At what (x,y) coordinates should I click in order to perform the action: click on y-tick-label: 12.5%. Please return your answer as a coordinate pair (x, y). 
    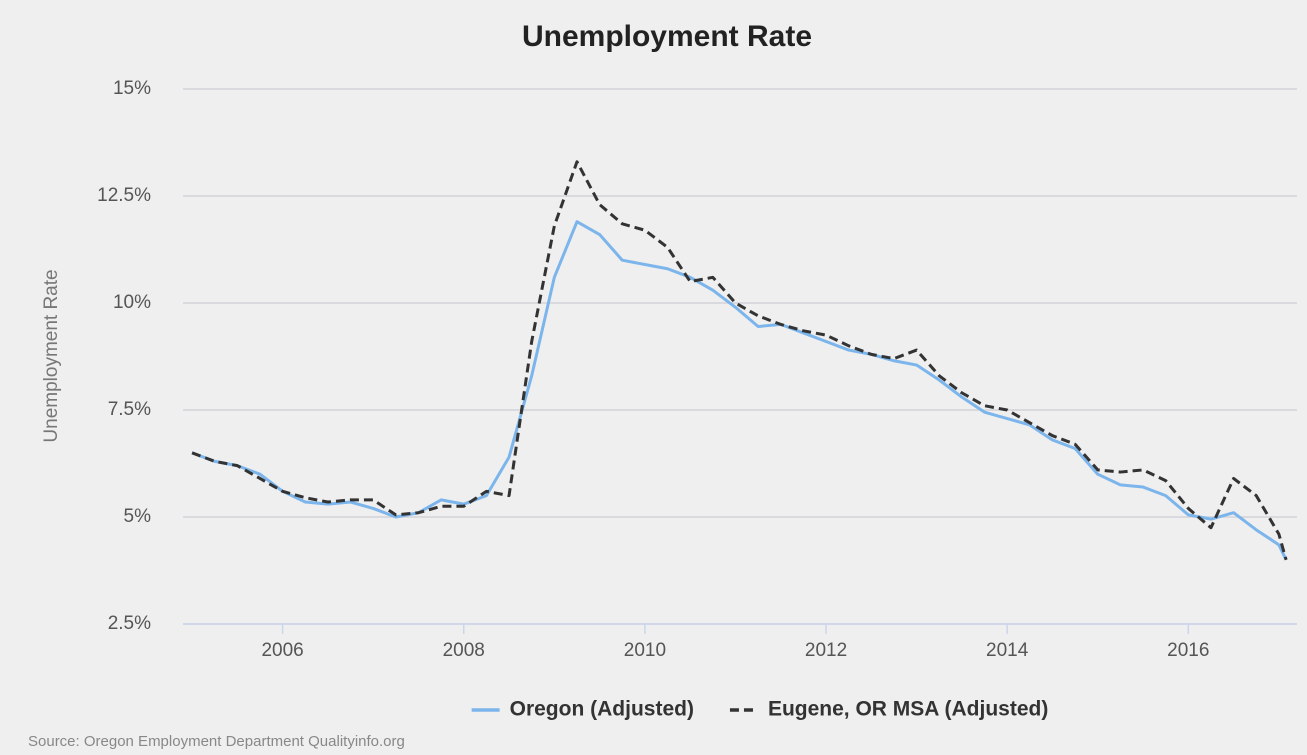
    Looking at the image, I should click on (124, 195).